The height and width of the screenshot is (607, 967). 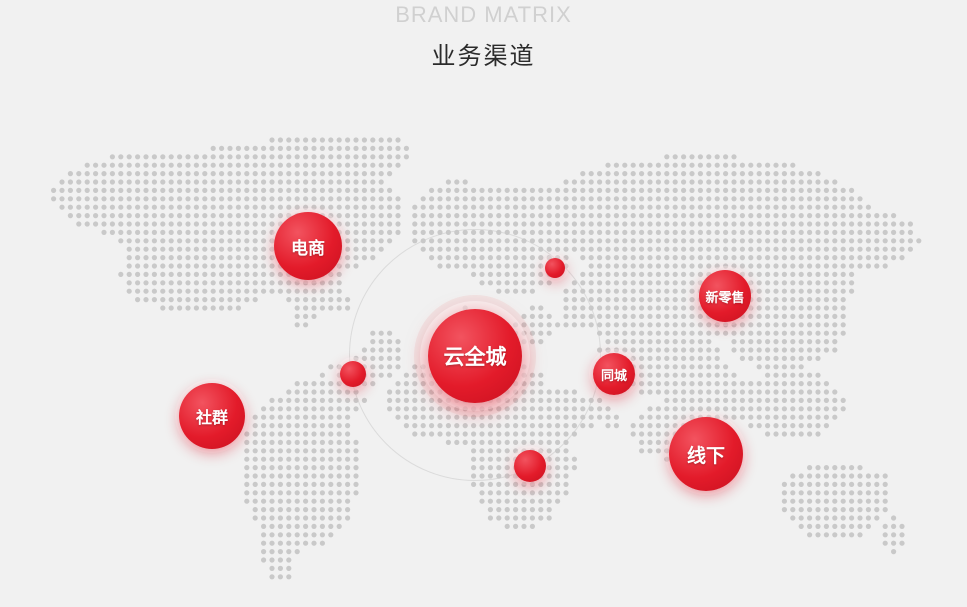 What do you see at coordinates (475, 356) in the screenshot?
I see `node-hub: 云全城` at bounding box center [475, 356].